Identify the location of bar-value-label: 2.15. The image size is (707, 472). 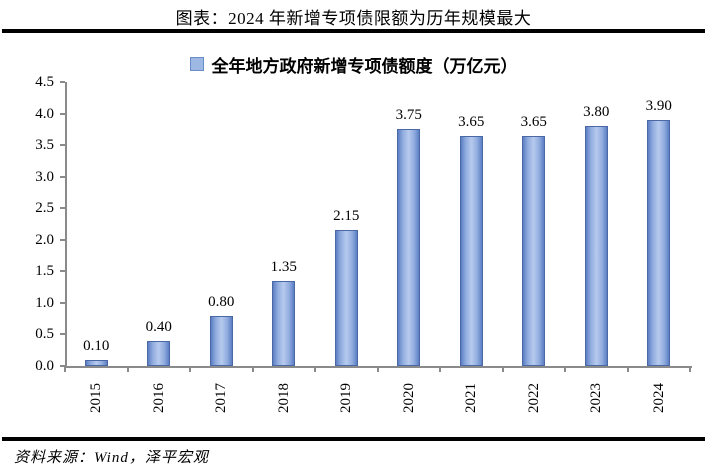
(346, 216).